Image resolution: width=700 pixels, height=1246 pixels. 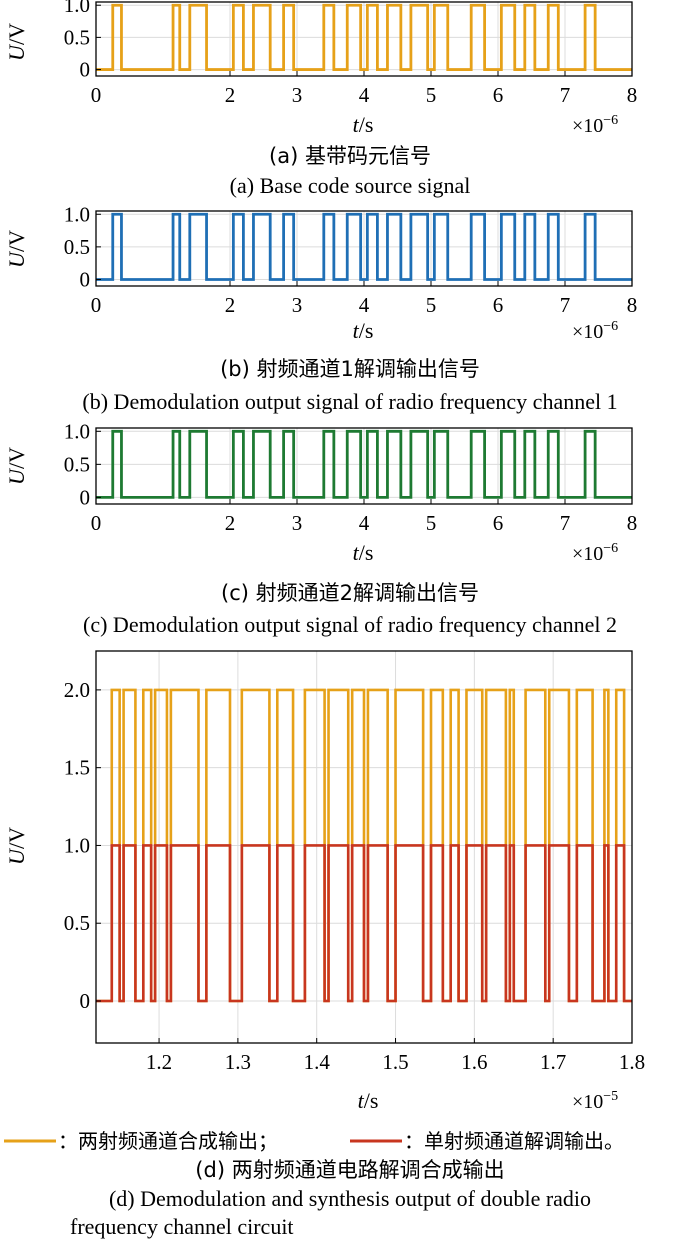 I want to click on panel-a-xtick-label-6: 7, so click(x=565, y=95).